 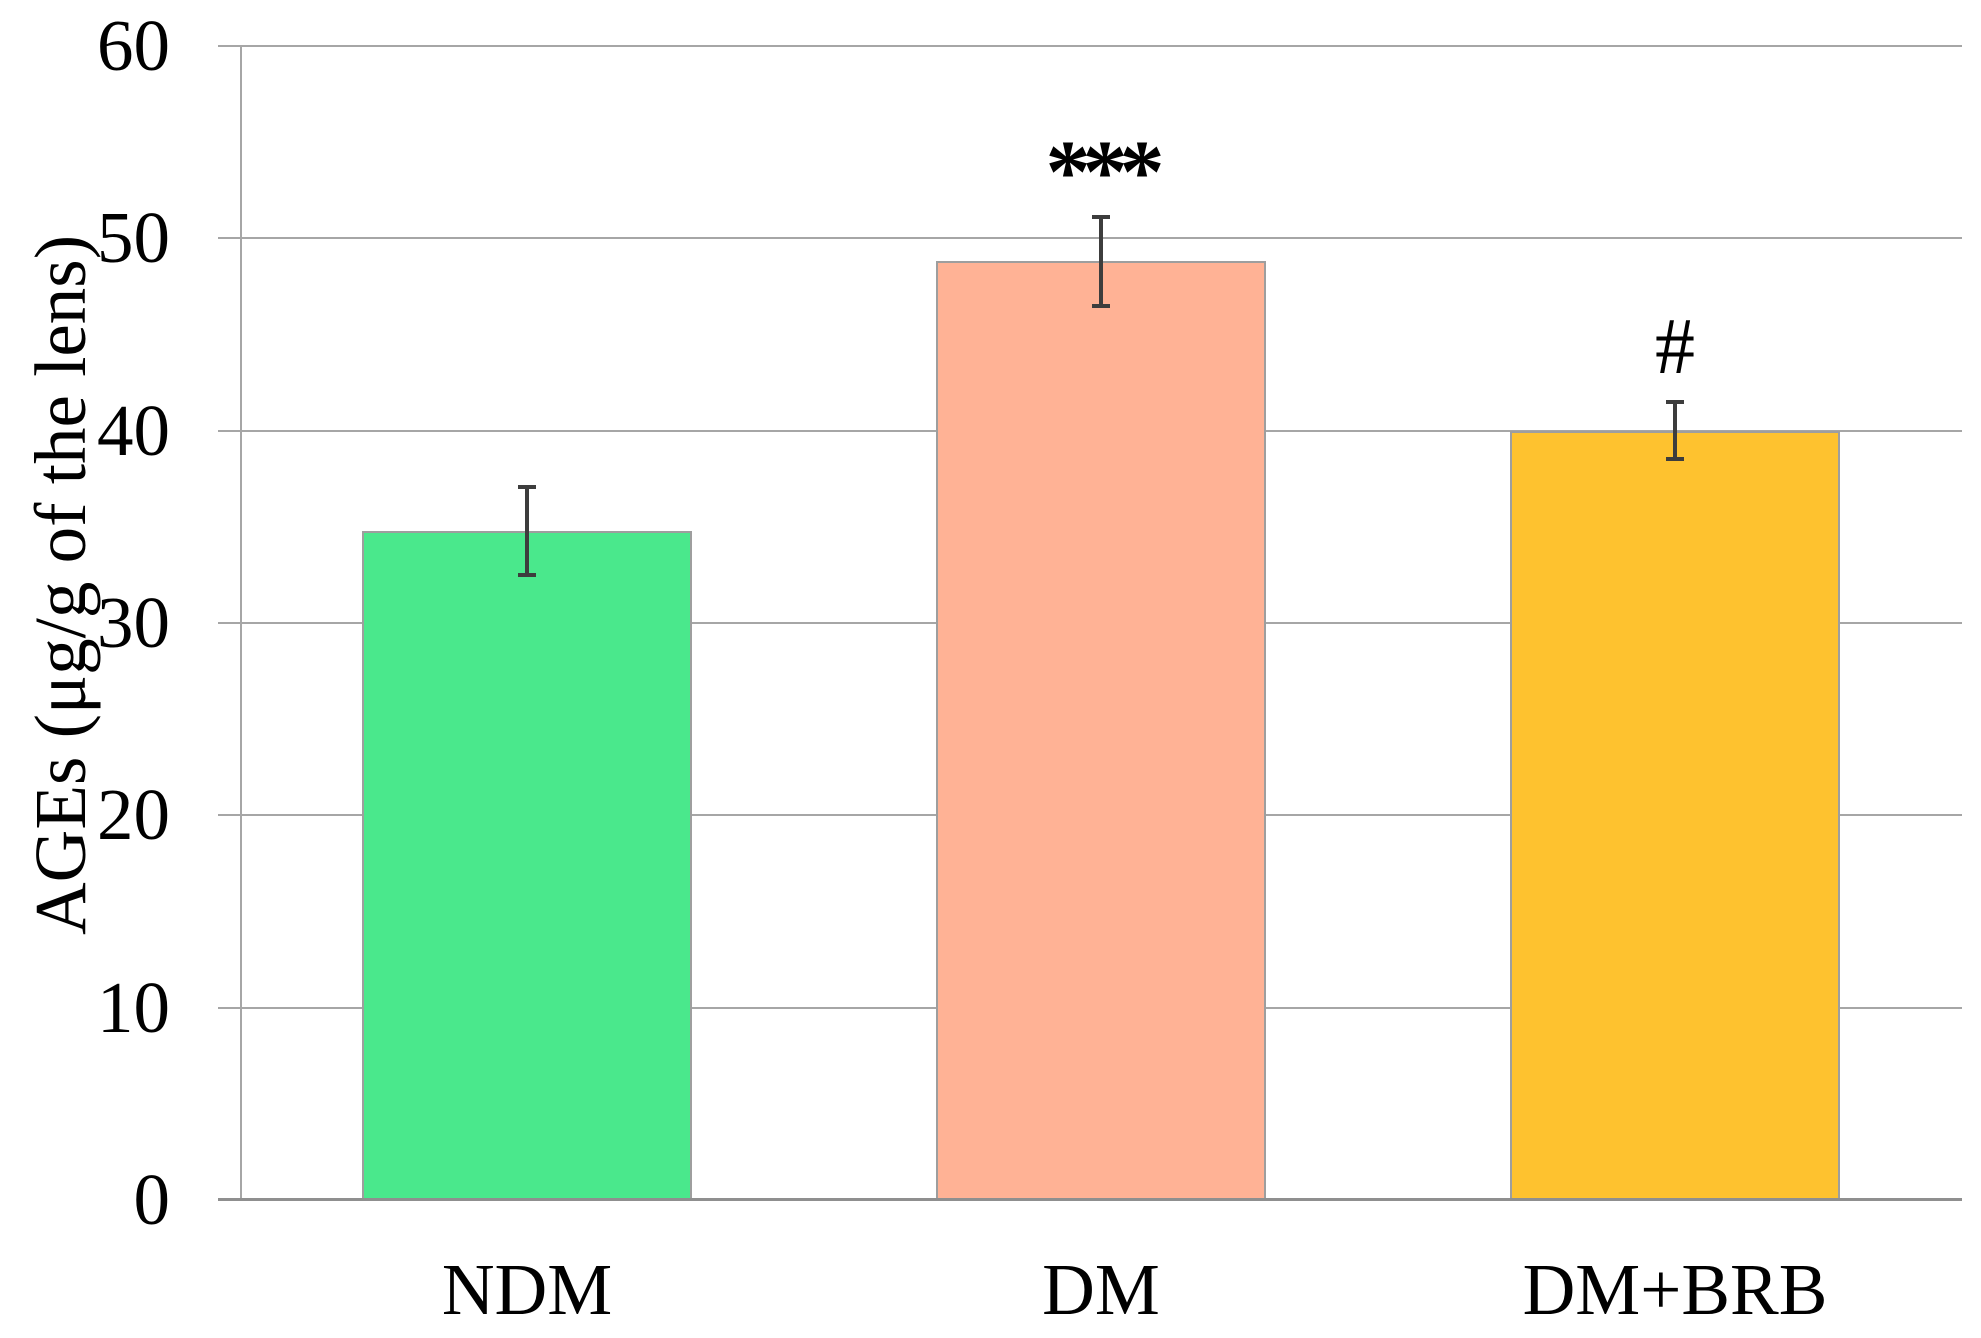 I want to click on bar-dm-brb, so click(x=1675, y=815).